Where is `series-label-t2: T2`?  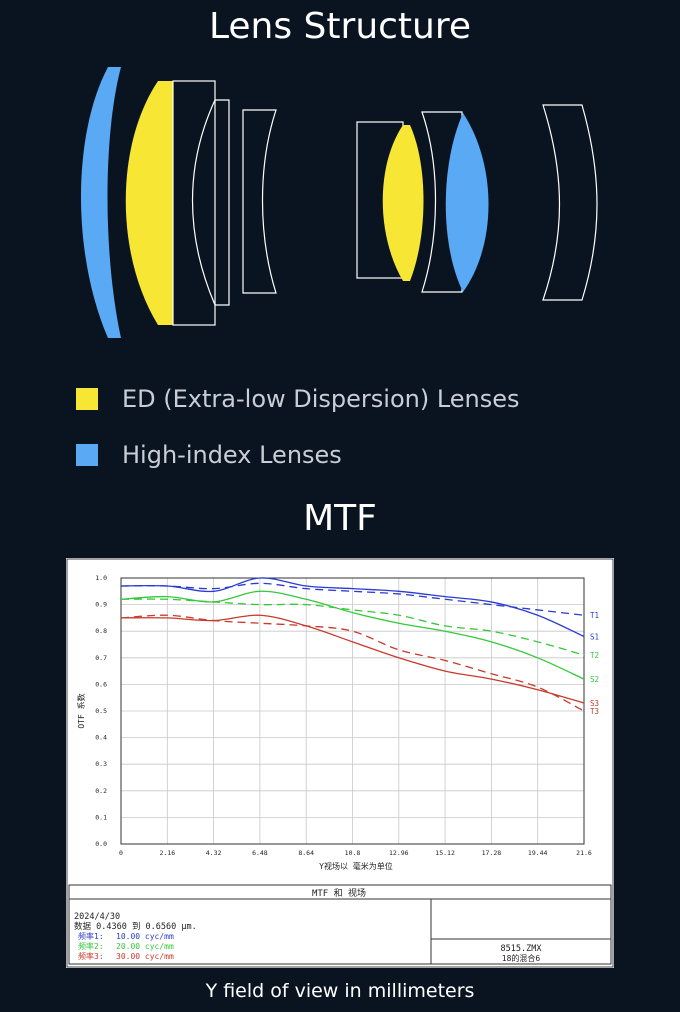 series-label-t2: T2 is located at coordinates (594, 655).